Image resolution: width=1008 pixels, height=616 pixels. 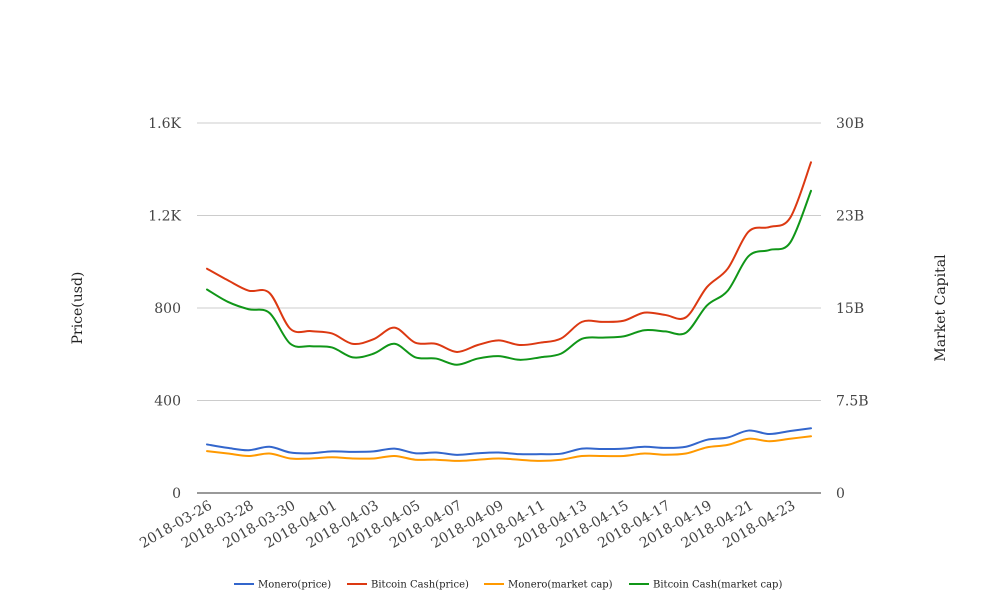 What do you see at coordinates (176, 494) in the screenshot?
I see `left-tick-label: 0` at bounding box center [176, 494].